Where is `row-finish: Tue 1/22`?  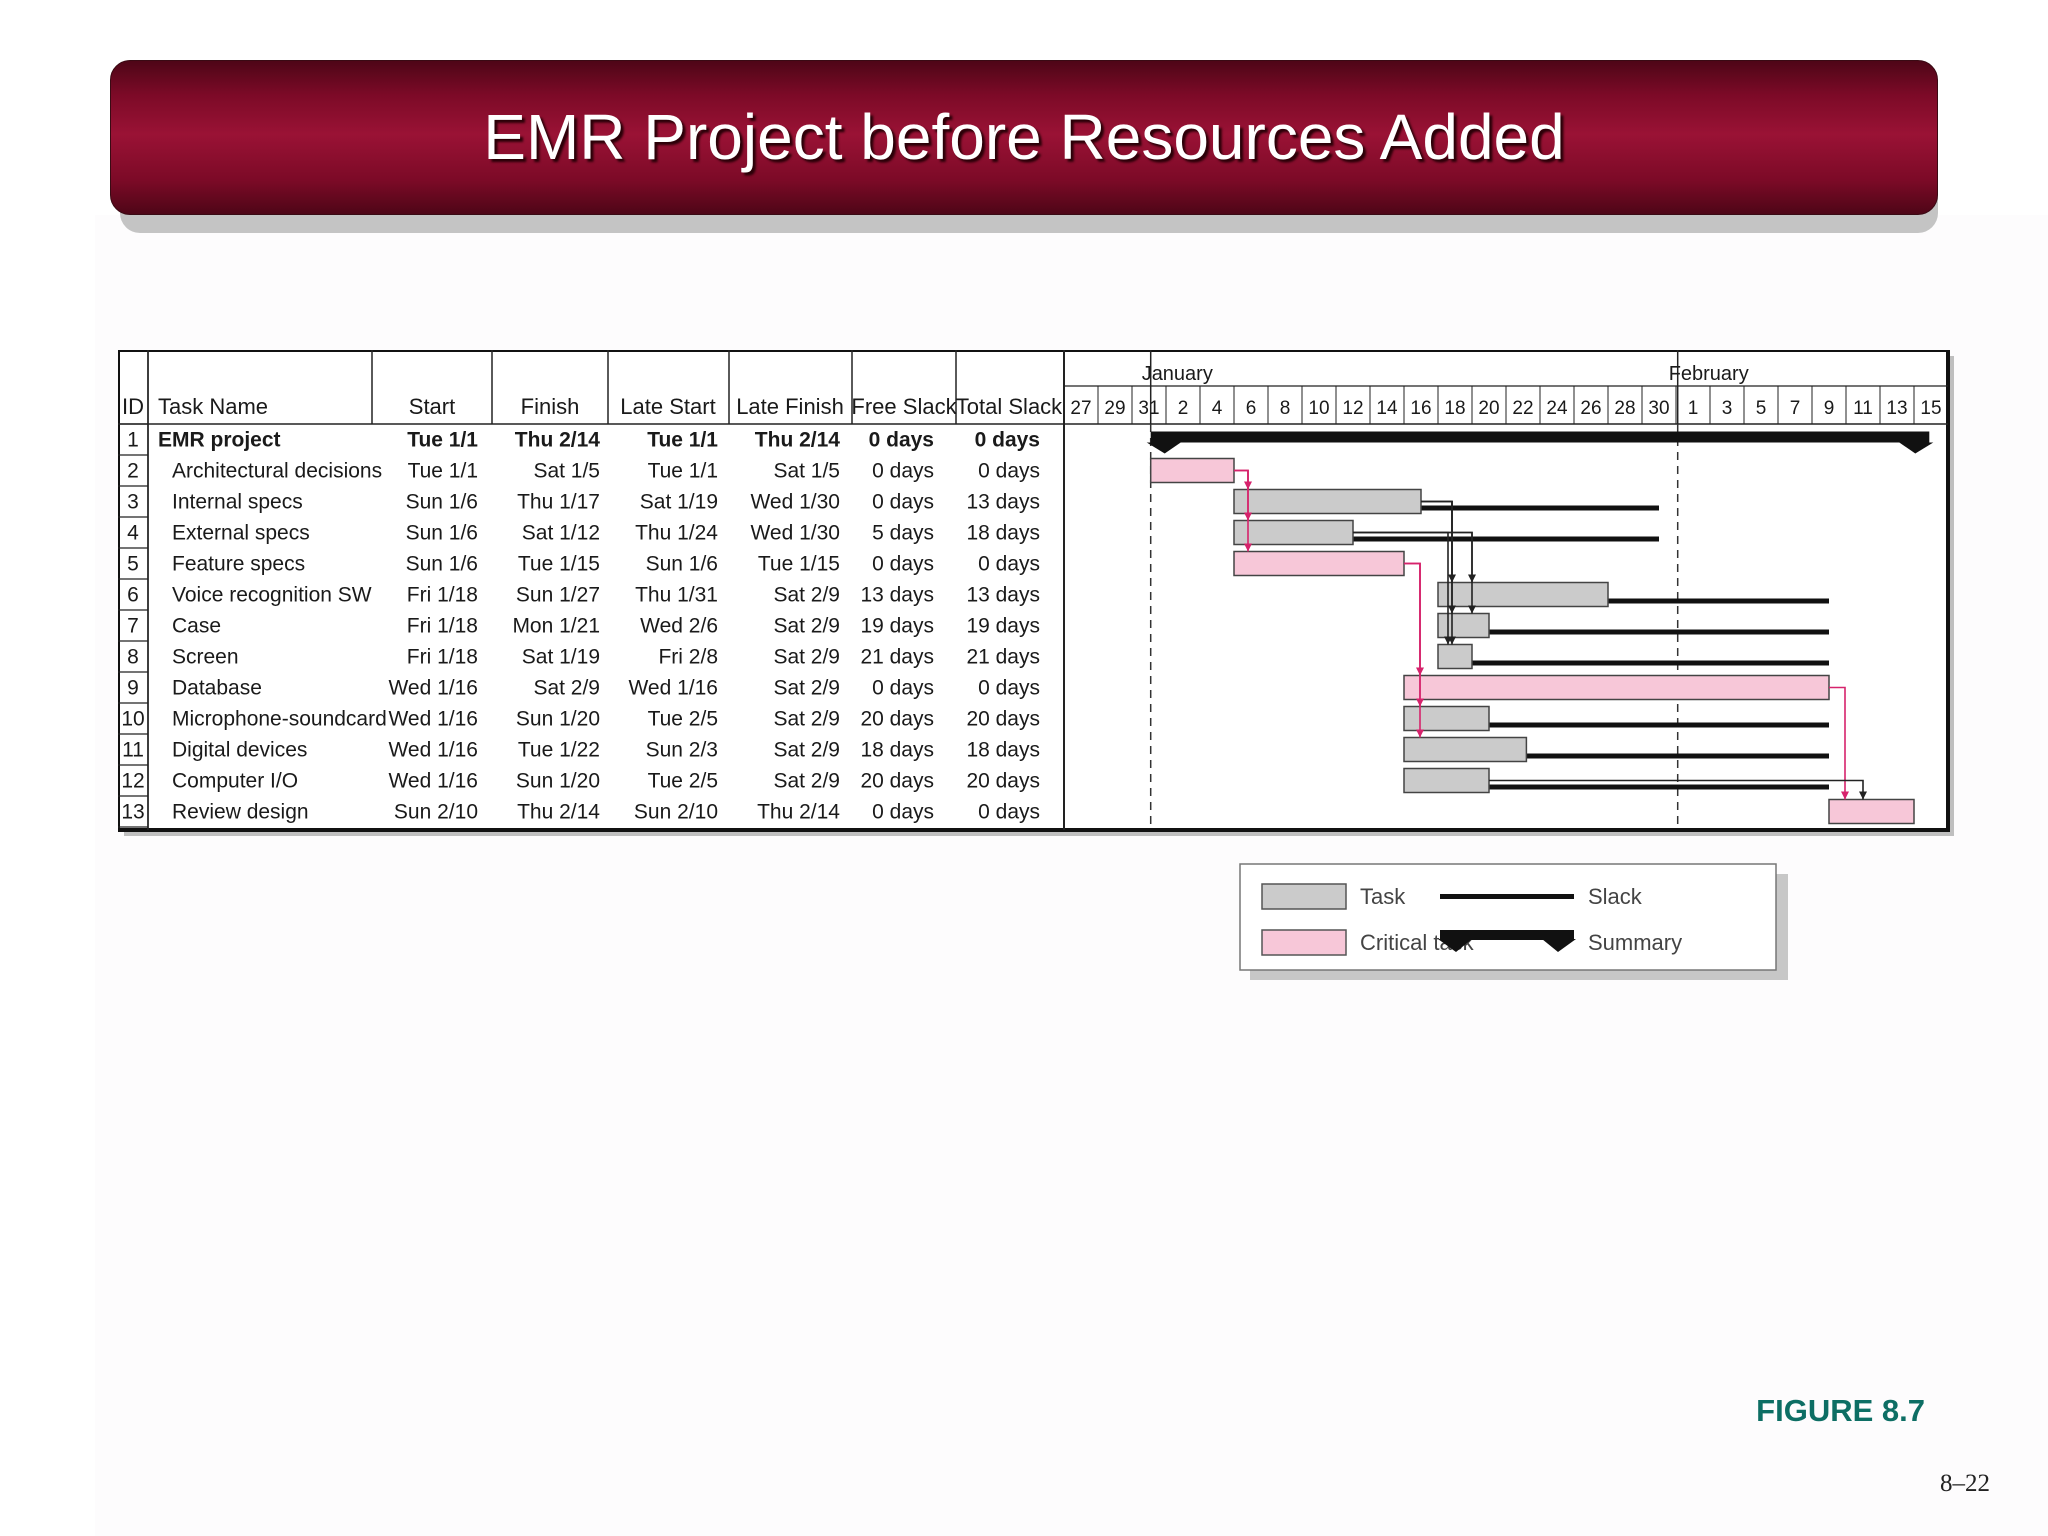
row-finish: Tue 1/22 is located at coordinates (559, 750).